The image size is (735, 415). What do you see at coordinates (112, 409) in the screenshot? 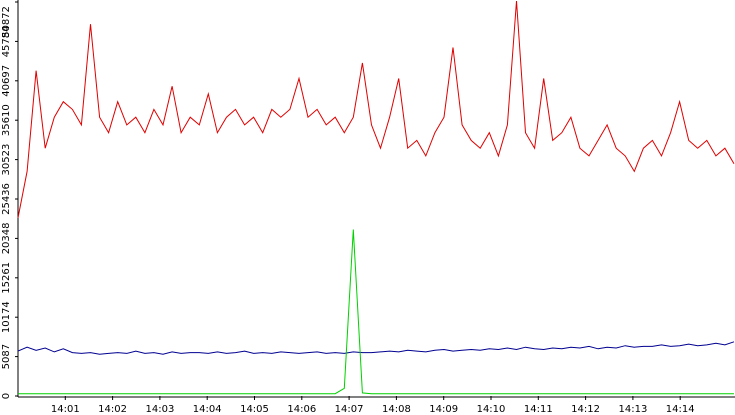
I see `x-tick-label: 14:02` at bounding box center [112, 409].